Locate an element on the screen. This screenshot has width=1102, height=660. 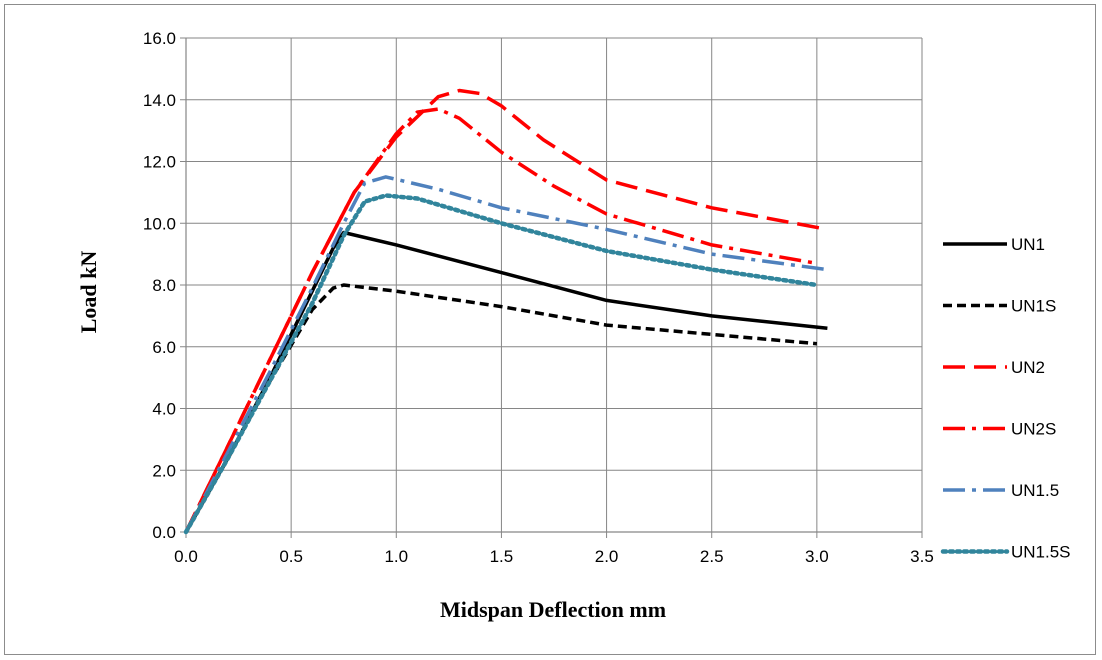
x-tick-label: 3.0 is located at coordinates (817, 556).